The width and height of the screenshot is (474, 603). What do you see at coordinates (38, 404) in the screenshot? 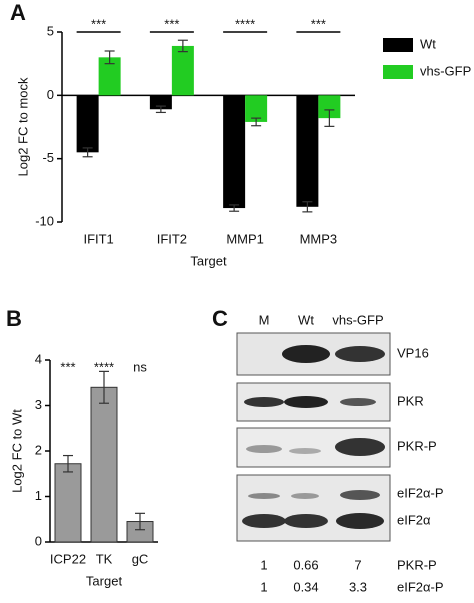
I see `y-tick-label: 3` at bounding box center [38, 404].